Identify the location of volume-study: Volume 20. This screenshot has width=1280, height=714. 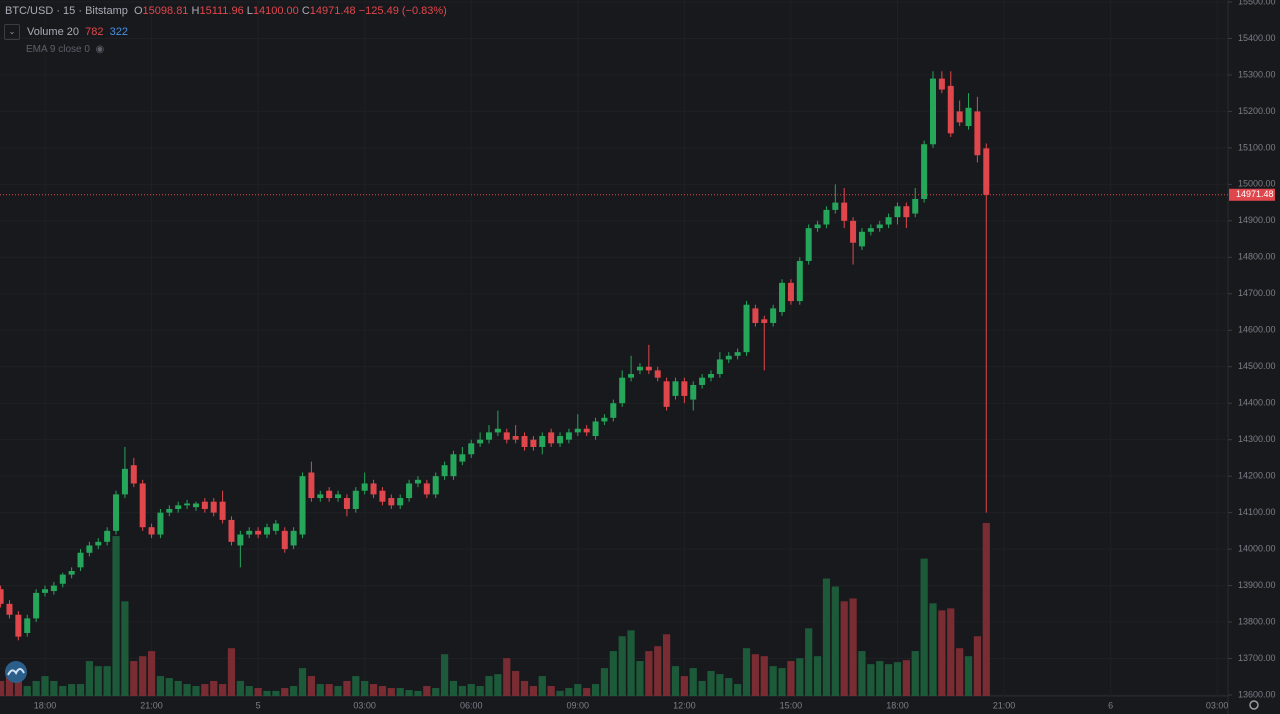
(53, 32).